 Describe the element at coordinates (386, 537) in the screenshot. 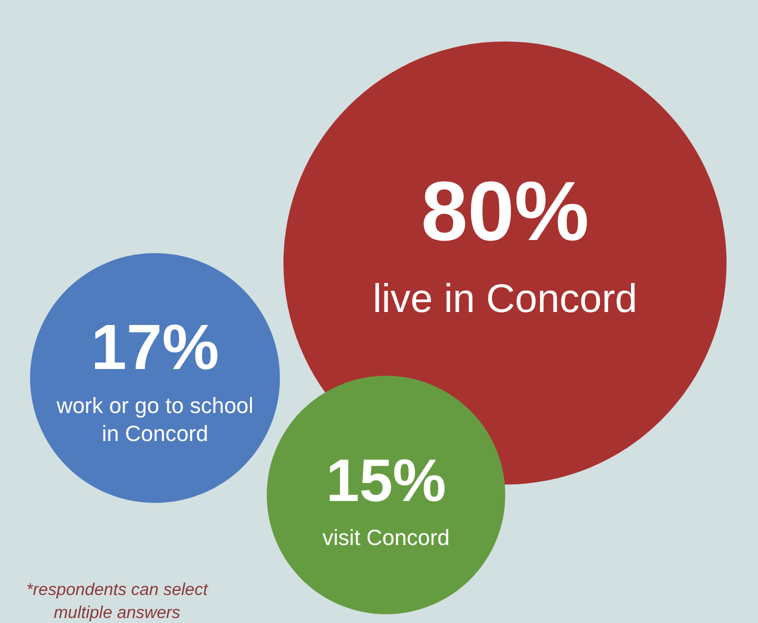

I see `category-label: visit Concord` at that location.